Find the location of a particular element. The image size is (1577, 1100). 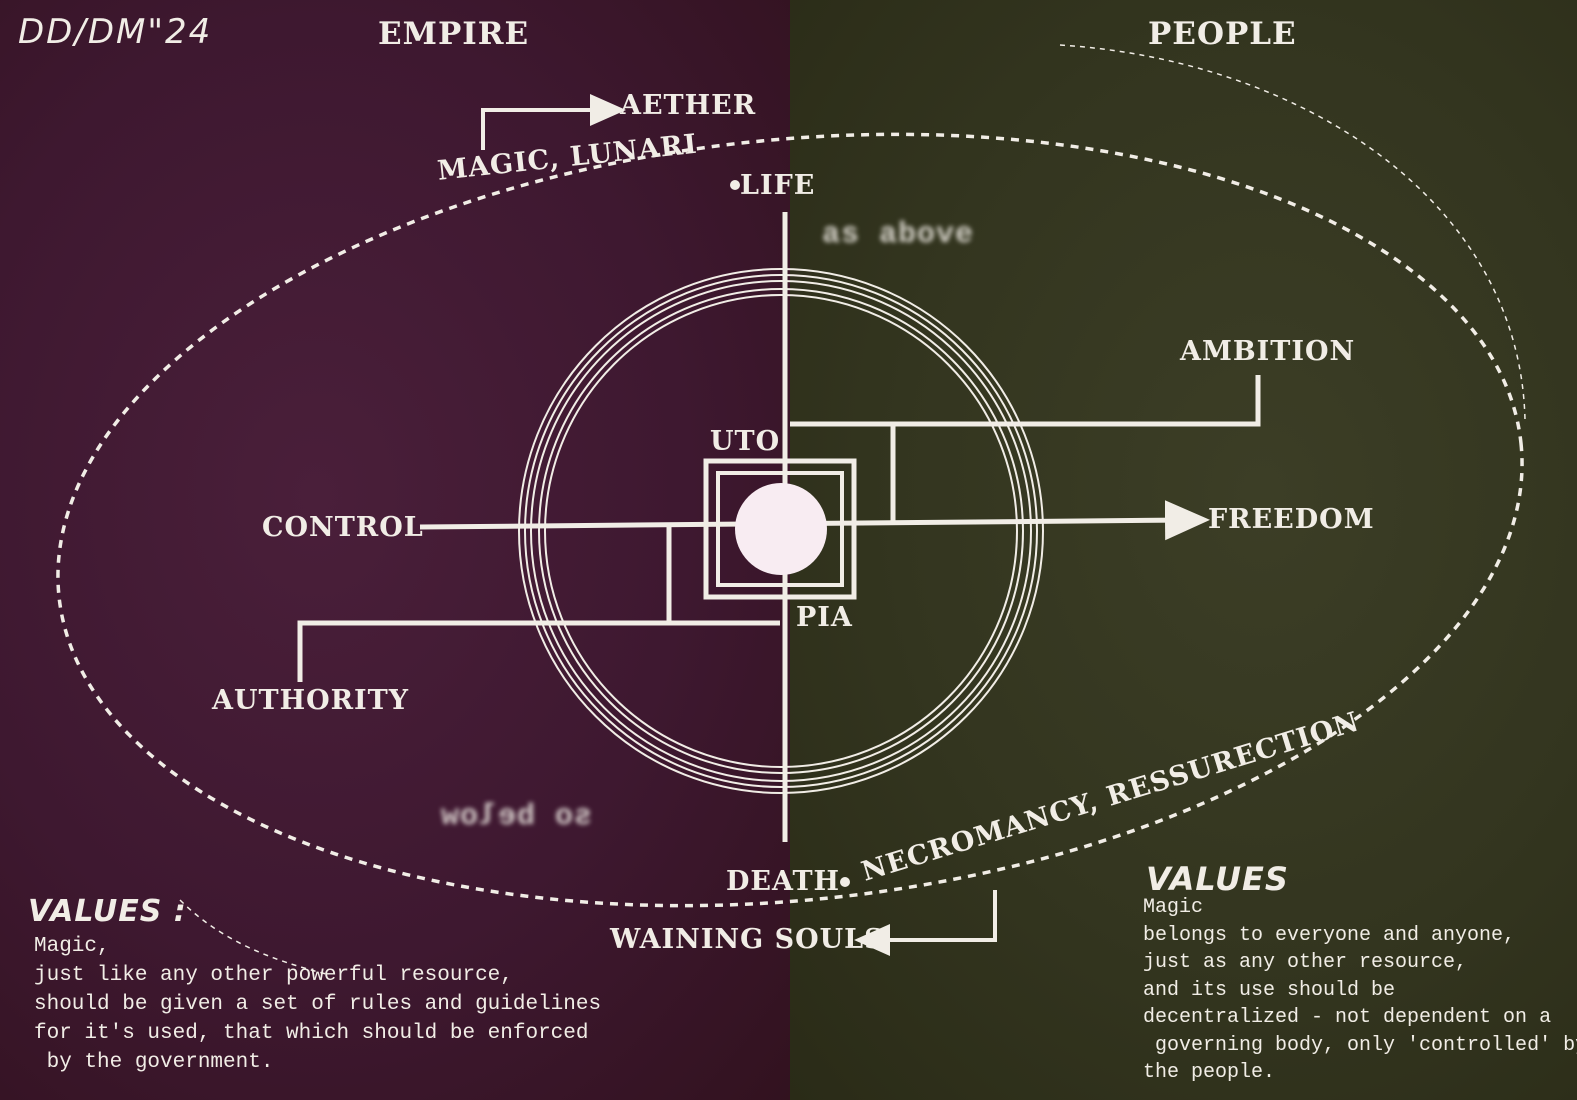

so-below-label: so below is located at coordinates (516, 817).